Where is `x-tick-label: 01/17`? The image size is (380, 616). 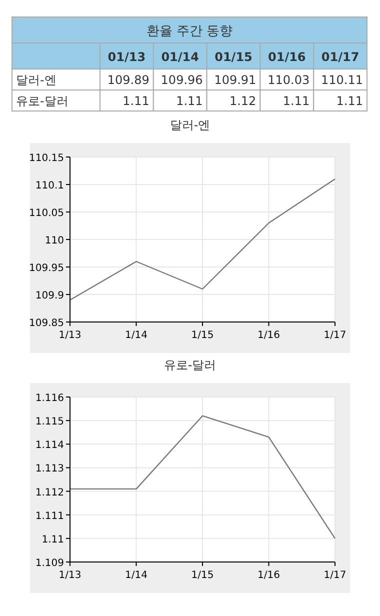 x-tick-label: 01/17 is located at coordinates (340, 57).